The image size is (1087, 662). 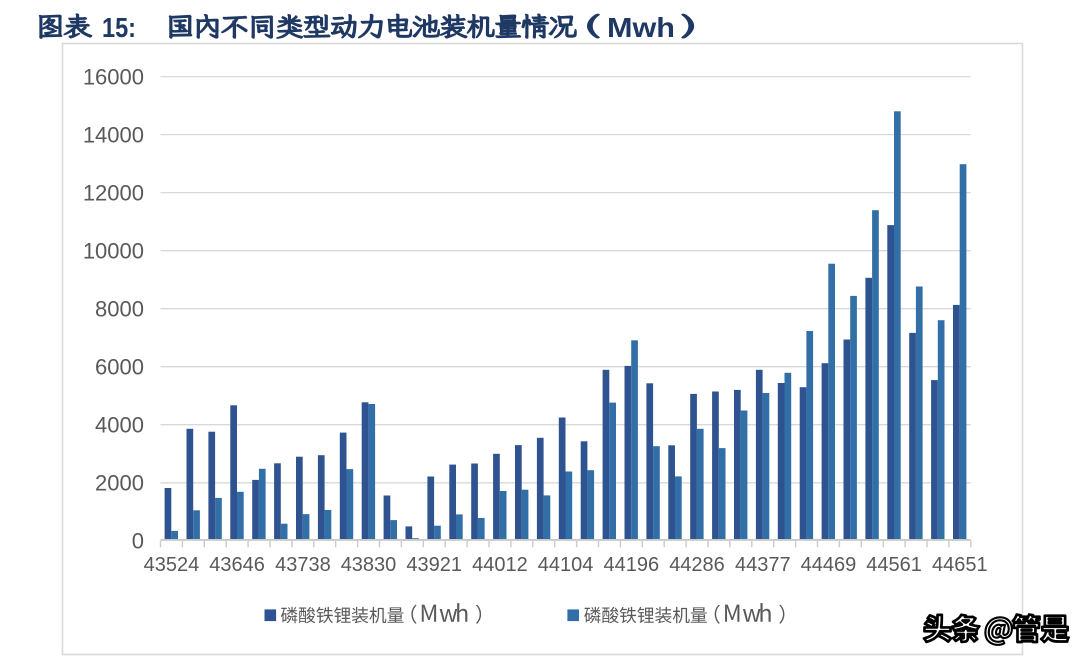 What do you see at coordinates (119, 483) in the screenshot?
I see `svg-text: 2000` at bounding box center [119, 483].